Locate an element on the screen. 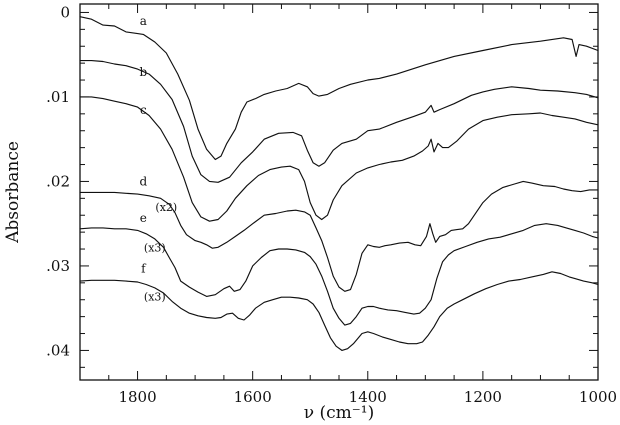 The image size is (620, 425). x-tick-label: 1800 is located at coordinates (137, 397).